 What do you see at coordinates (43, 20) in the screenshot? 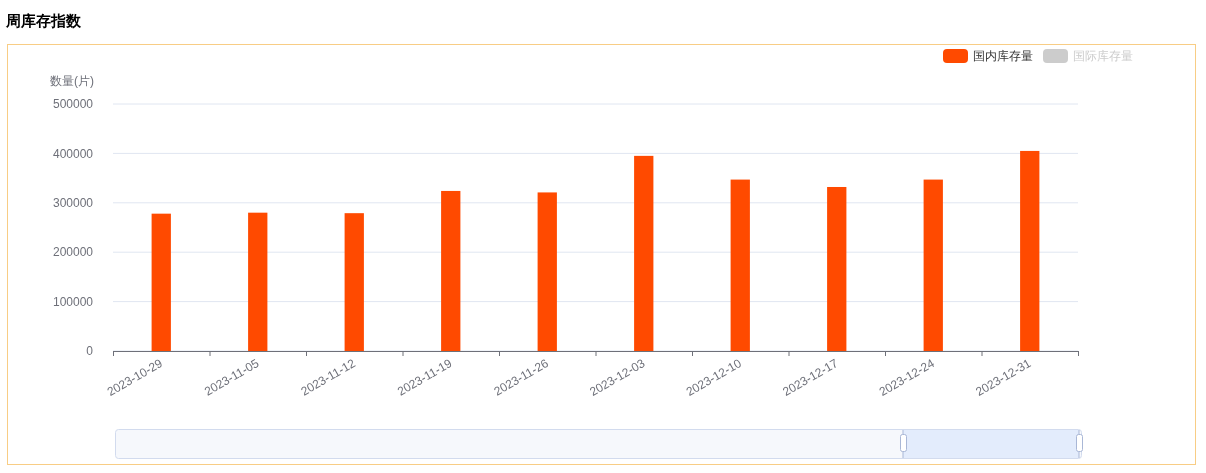
I see `chart-title: 周库存指数` at bounding box center [43, 20].